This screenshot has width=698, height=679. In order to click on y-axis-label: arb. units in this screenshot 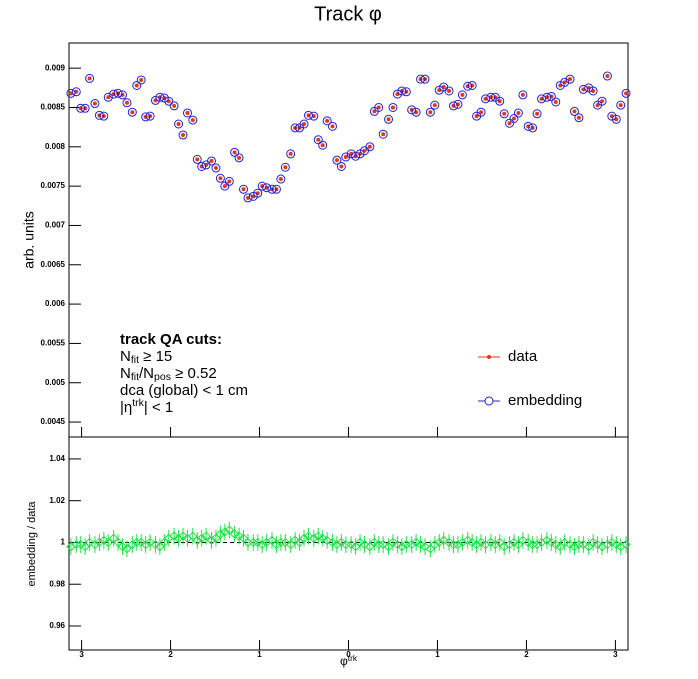, I will do `click(29, 240)`.